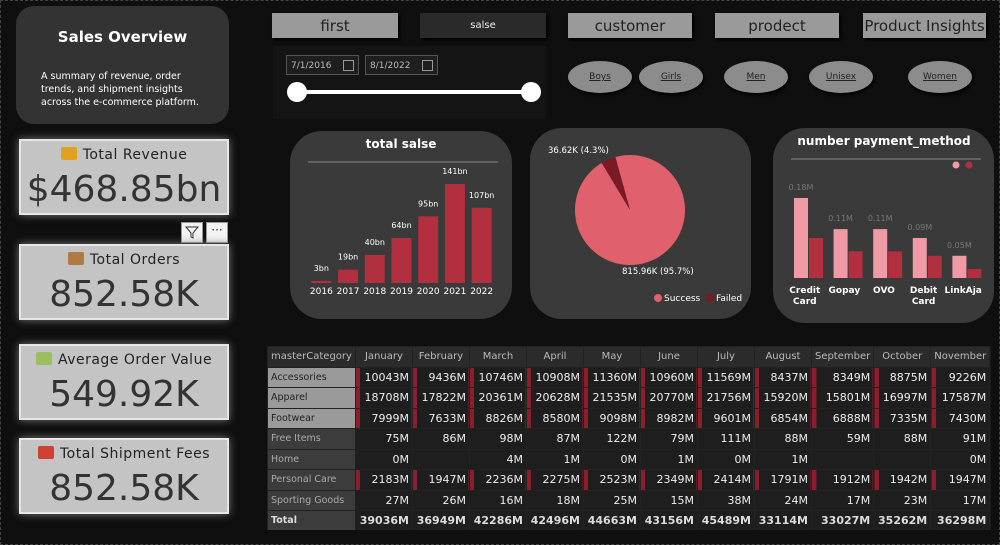 This screenshot has height=545, width=1000. Describe the element at coordinates (805, 297) in the screenshot. I see `x-tick-label: Credit Card` at that location.